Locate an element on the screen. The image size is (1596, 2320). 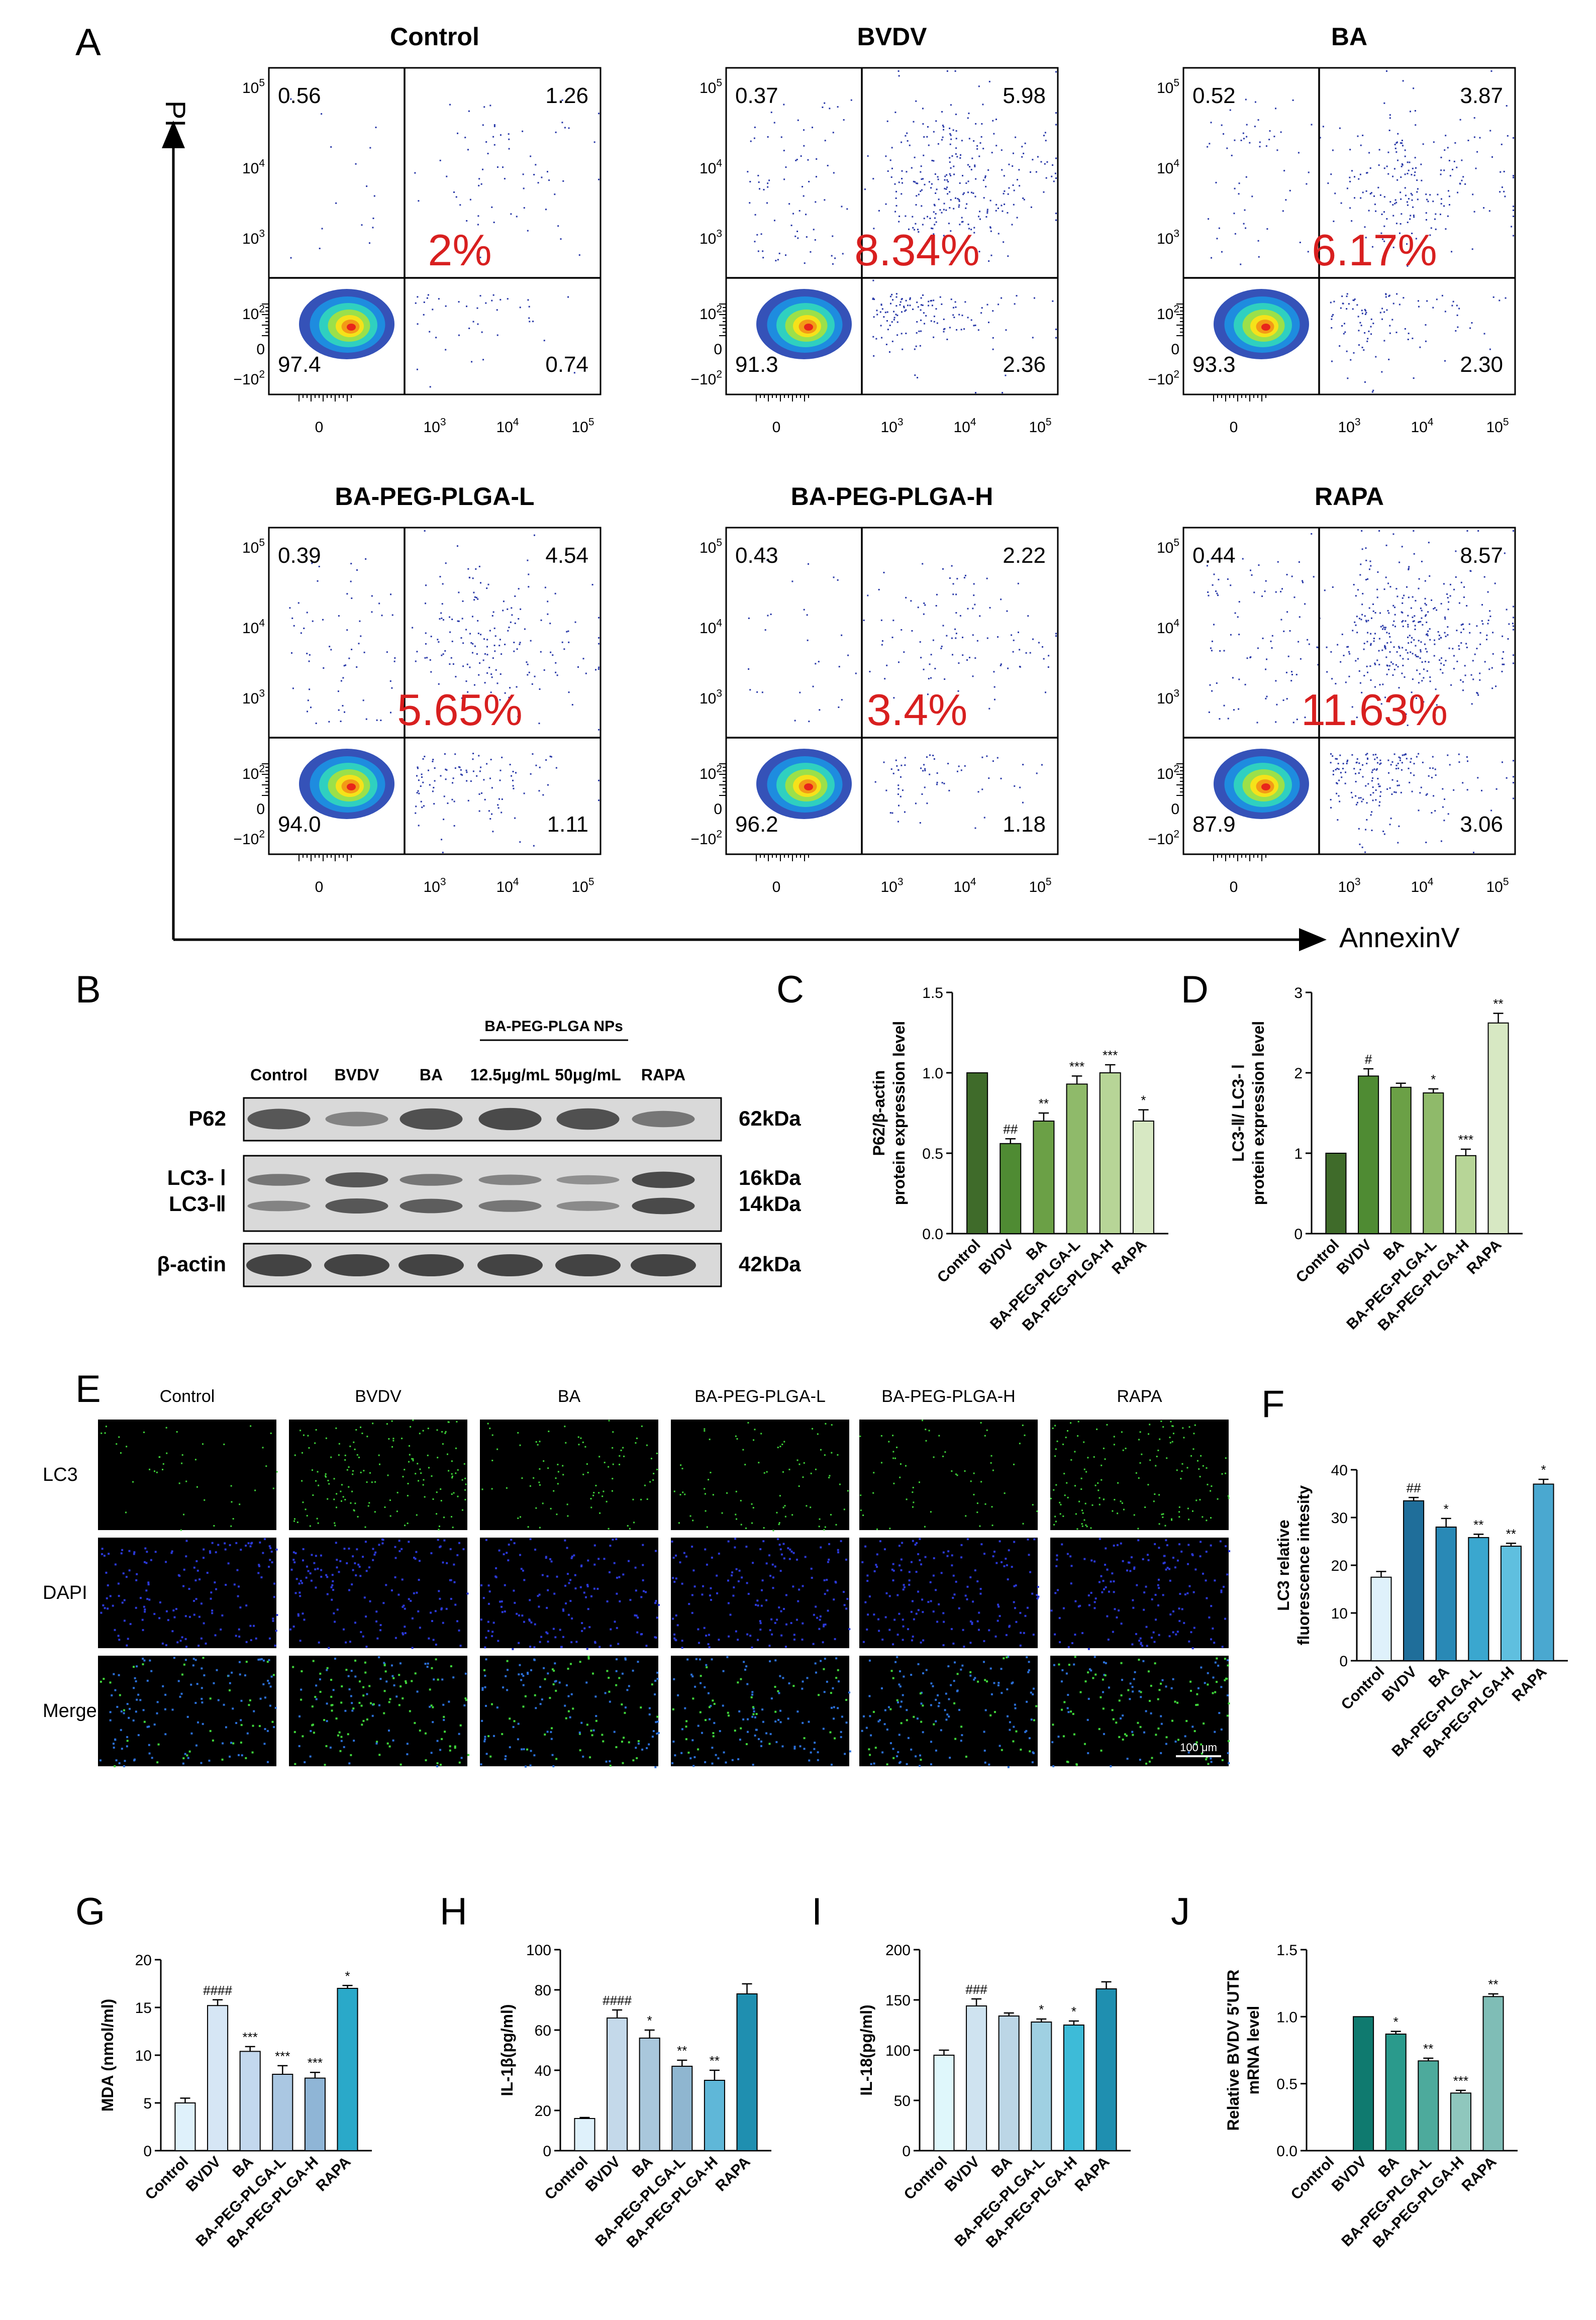
y-tick-label: 105 is located at coordinates (1168, 87).